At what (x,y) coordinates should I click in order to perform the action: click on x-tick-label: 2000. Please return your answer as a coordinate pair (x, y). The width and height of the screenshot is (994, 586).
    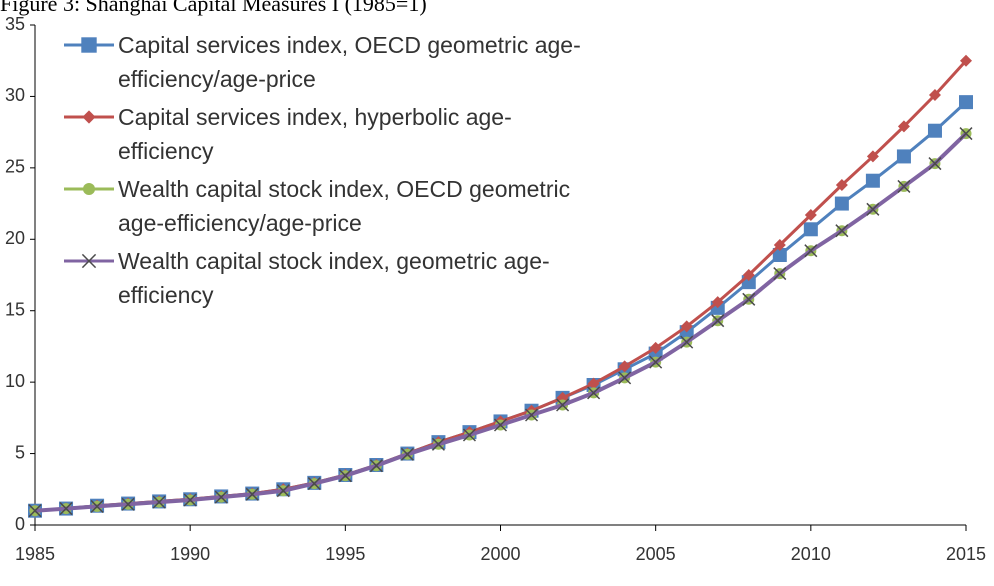
    Looking at the image, I should click on (500, 554).